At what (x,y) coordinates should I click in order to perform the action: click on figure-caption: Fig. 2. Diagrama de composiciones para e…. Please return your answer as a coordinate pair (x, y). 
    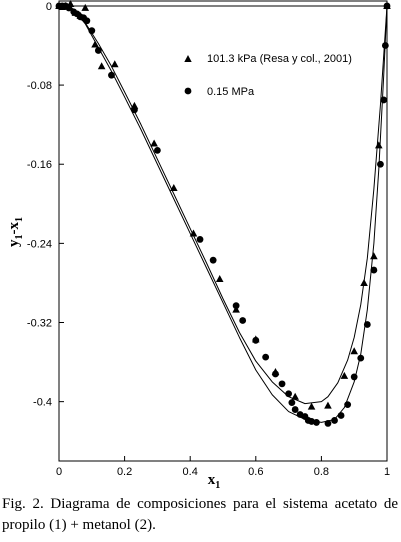
    Looking at the image, I should click on (200, 514).